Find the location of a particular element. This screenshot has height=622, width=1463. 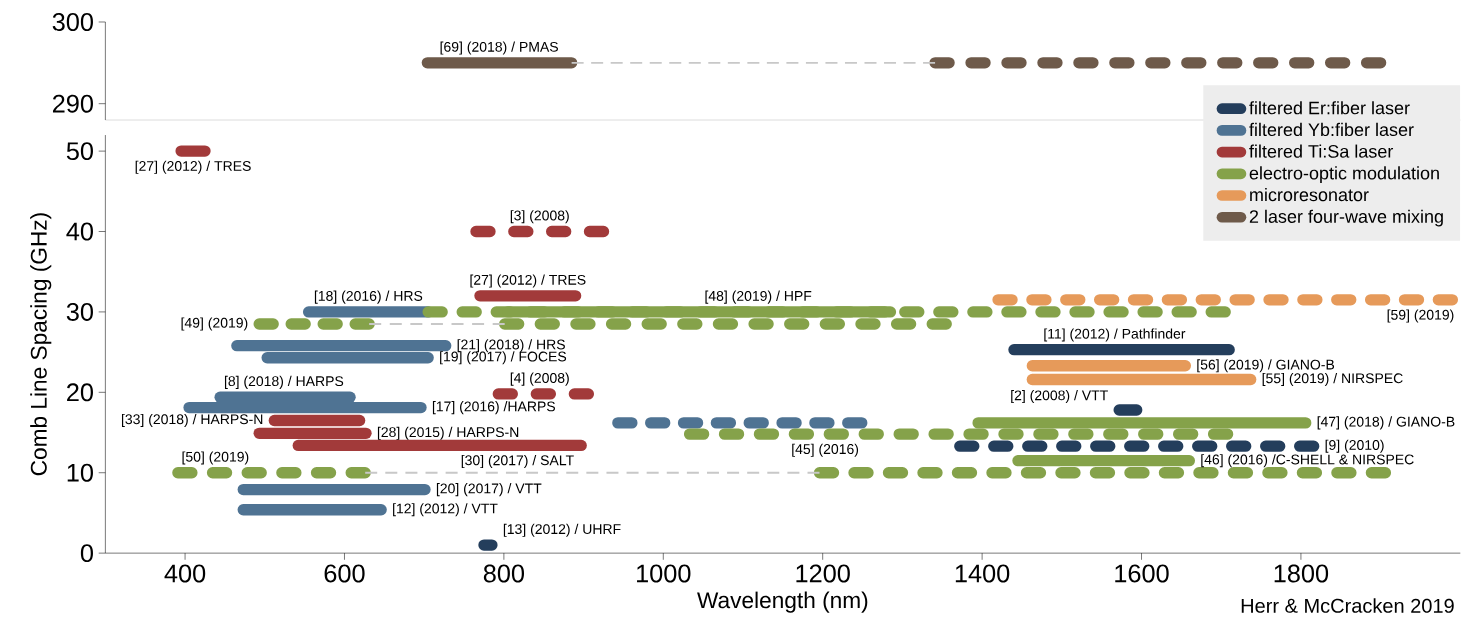

y-axis-title: Comb Line Spacing (GHz) is located at coordinates (41, 344).